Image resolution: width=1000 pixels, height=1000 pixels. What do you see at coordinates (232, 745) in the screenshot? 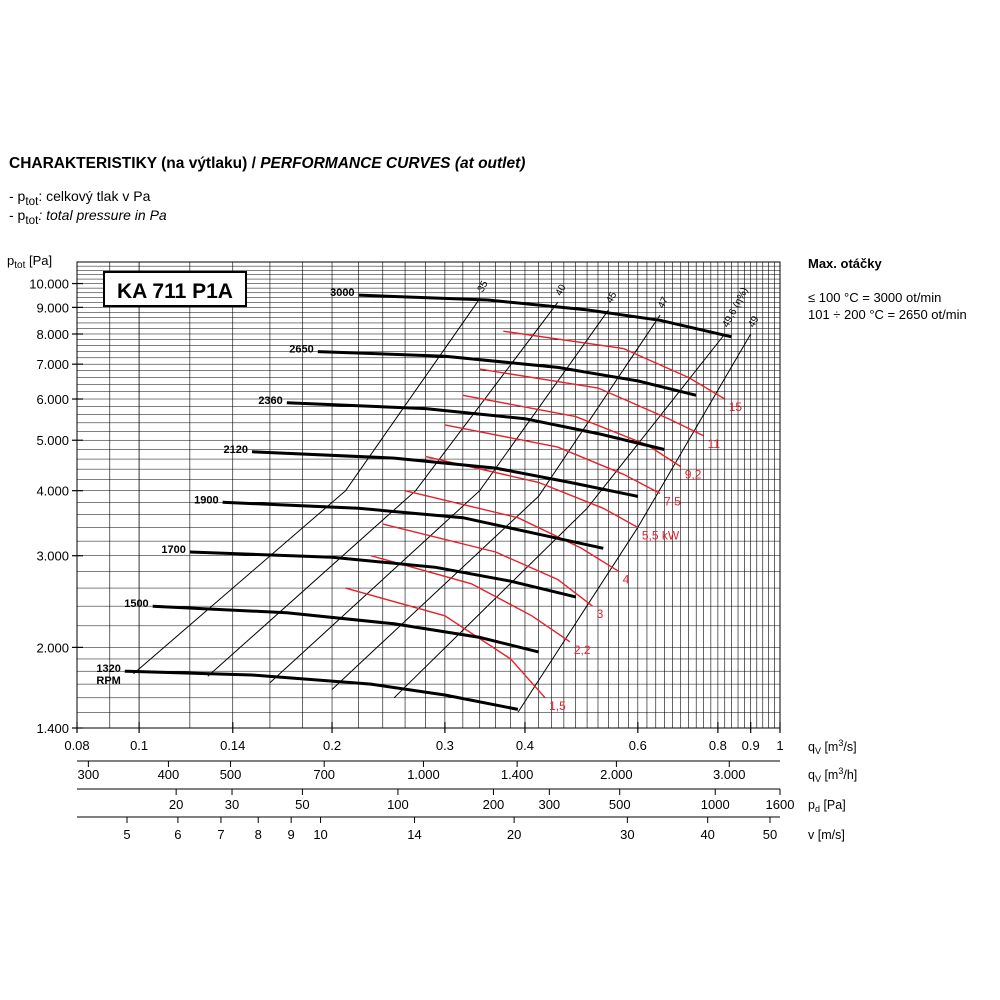
I see `x-tick-label: 0.14` at bounding box center [232, 745].